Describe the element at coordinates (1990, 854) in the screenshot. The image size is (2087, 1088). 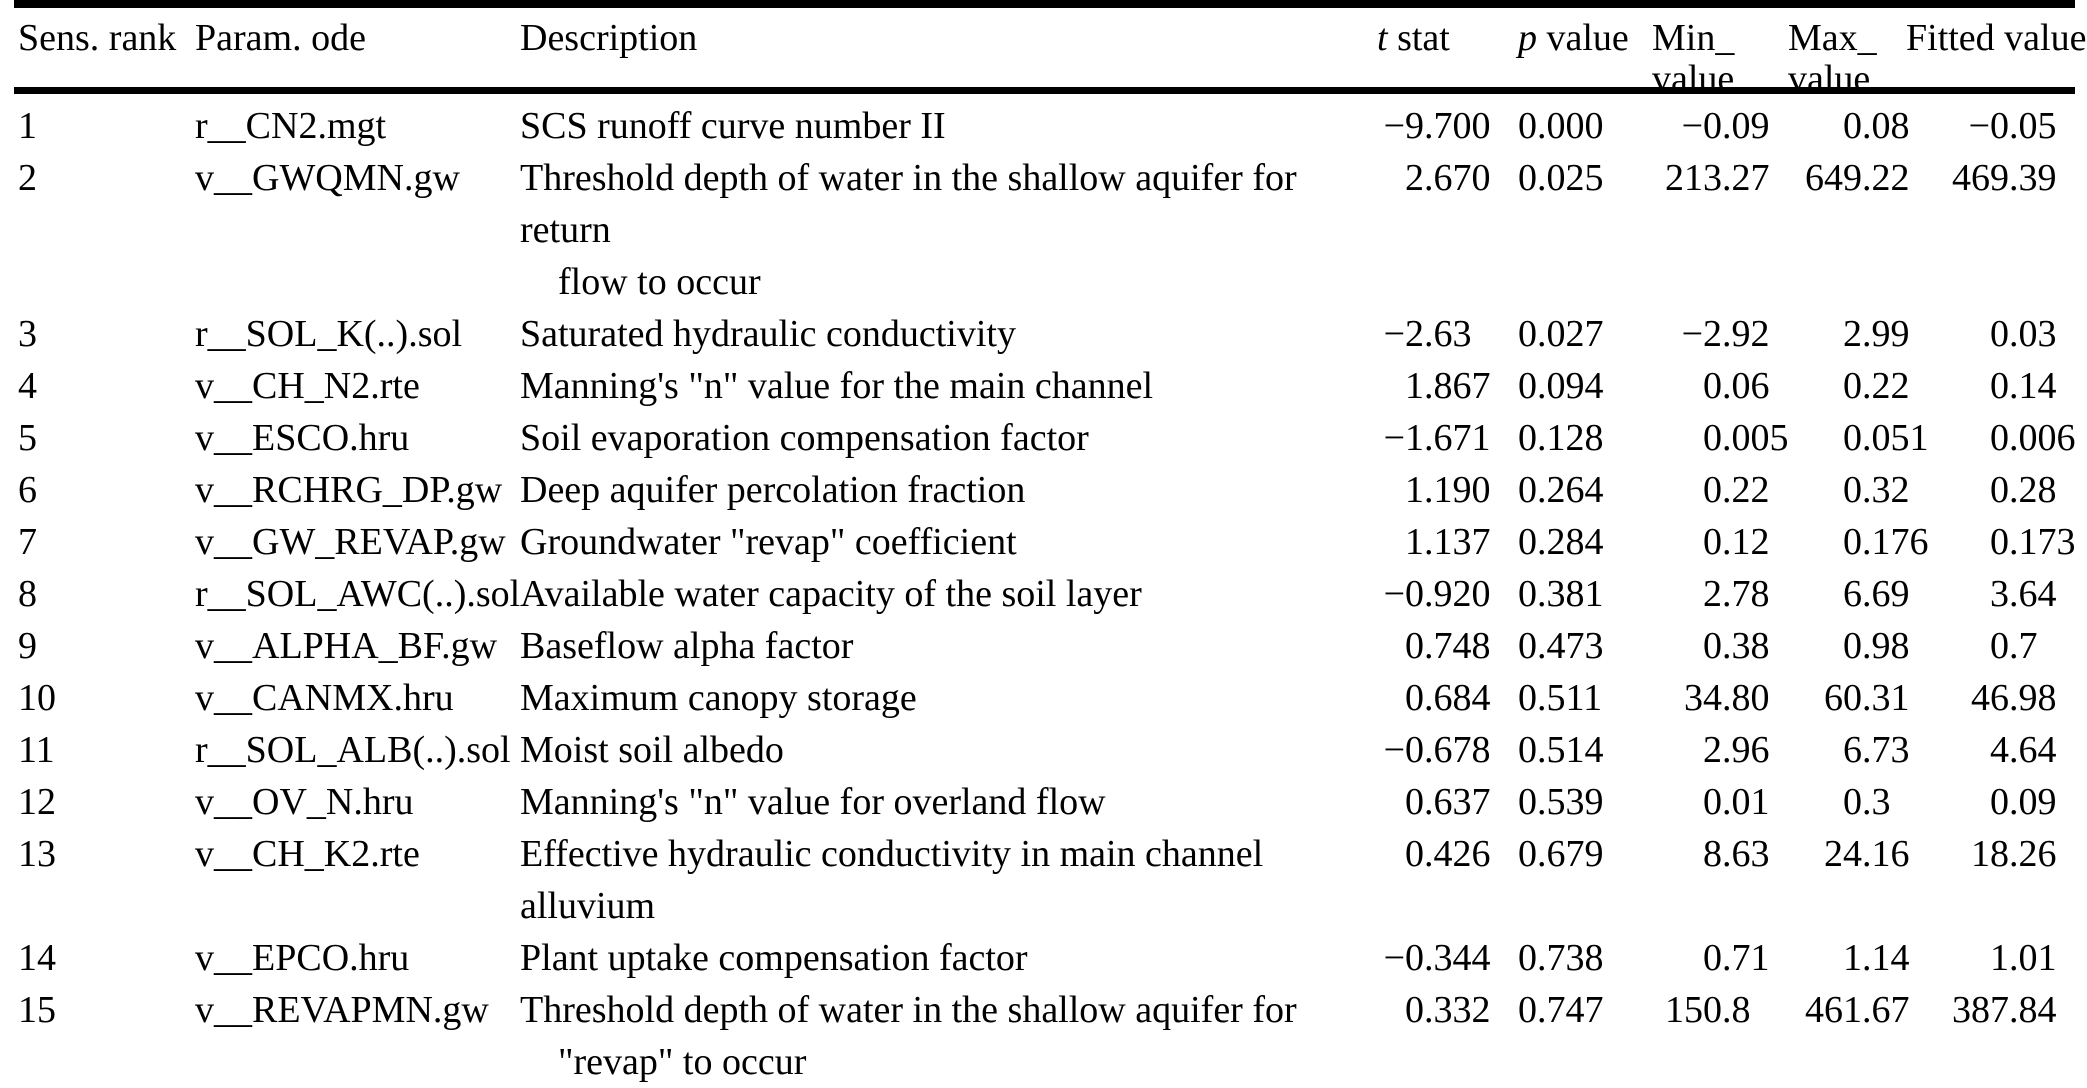
I see `cell-fitted-value-int-part: 18` at that location.